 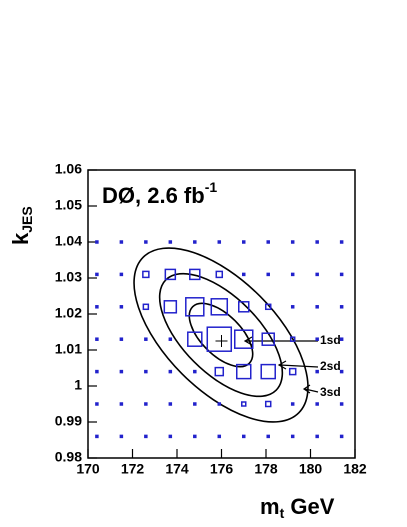 I want to click on y-label-main: k, so click(x=20, y=238).